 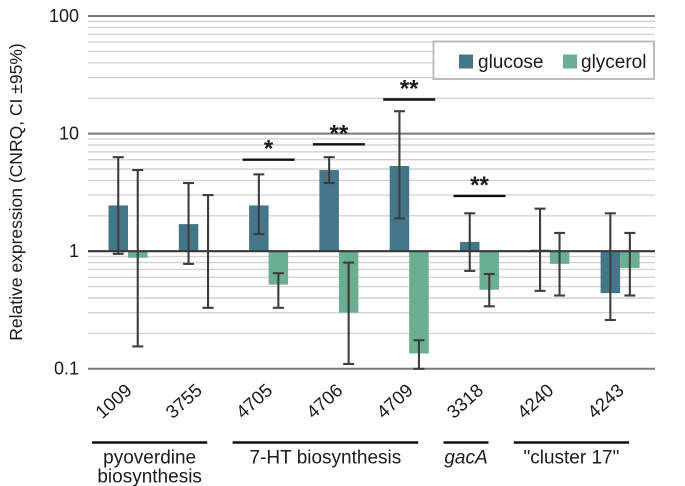 I want to click on legend-swatch-glucose, so click(x=466, y=61).